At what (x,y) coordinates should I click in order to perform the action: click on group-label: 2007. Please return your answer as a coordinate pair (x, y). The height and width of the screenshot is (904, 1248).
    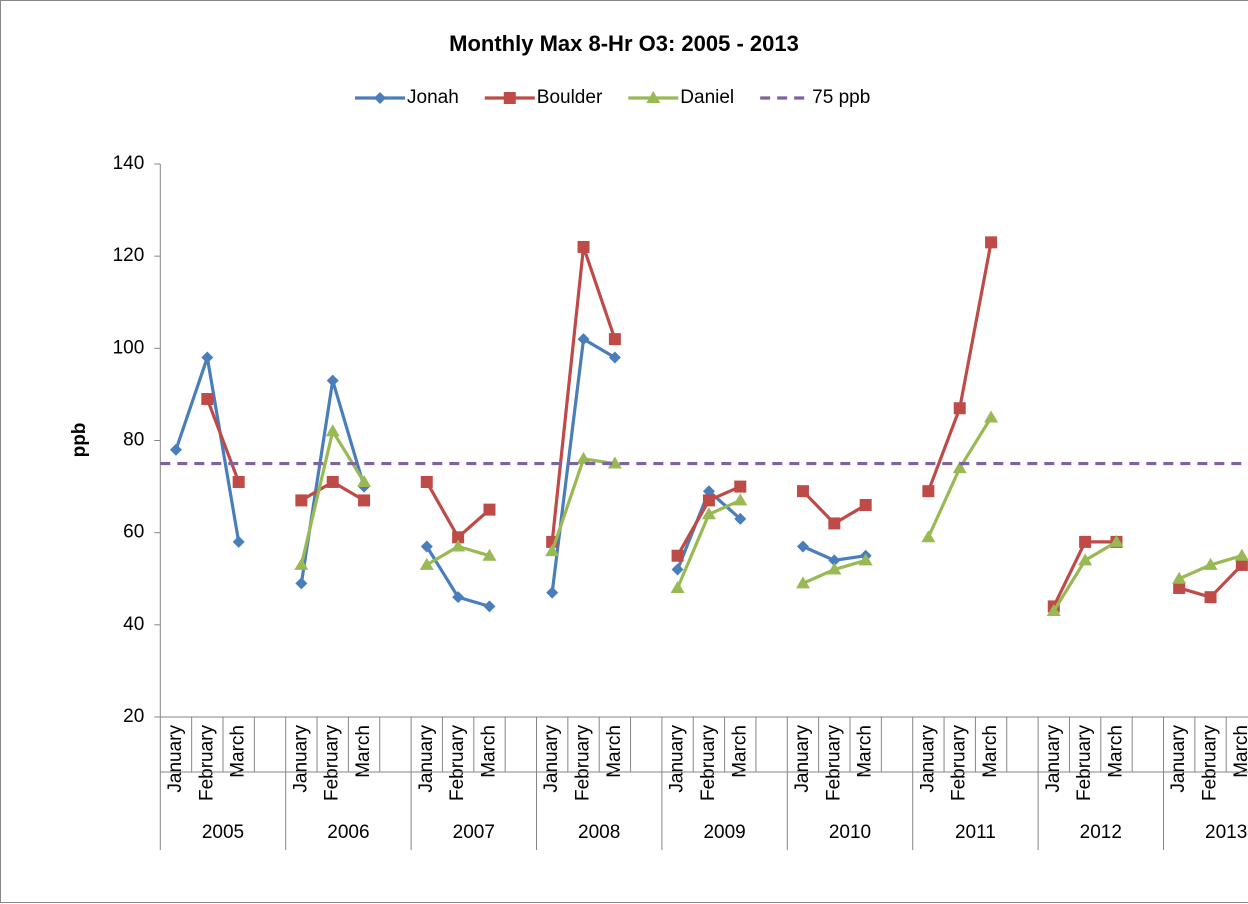
    Looking at the image, I should click on (474, 832).